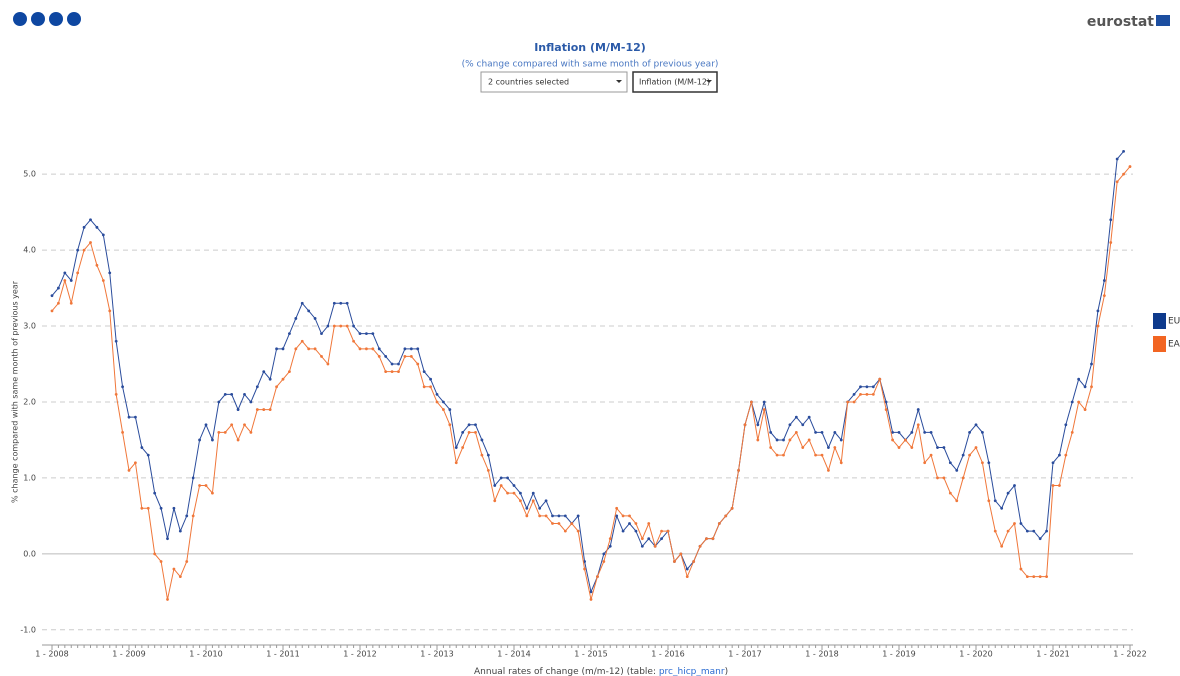 This screenshot has height=676, width=1180. Describe the element at coordinates (675, 82) in the screenshot. I see `indicator-dropdown` at that location.